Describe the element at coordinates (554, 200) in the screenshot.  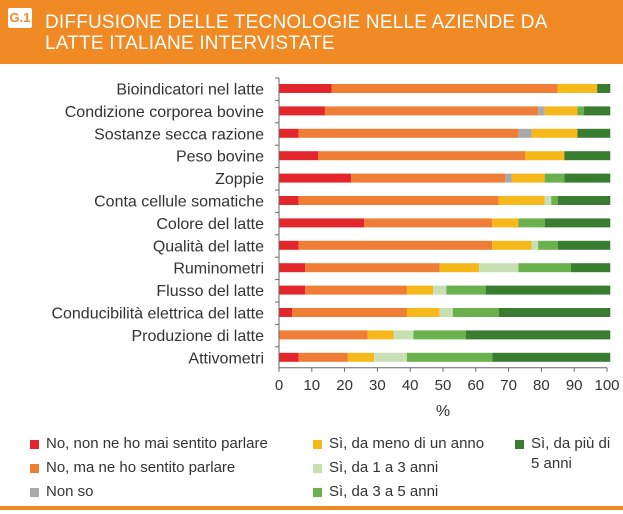
I see `bar-conta-cellule-somatiche-si-da-3-a-5-anni` at that location.